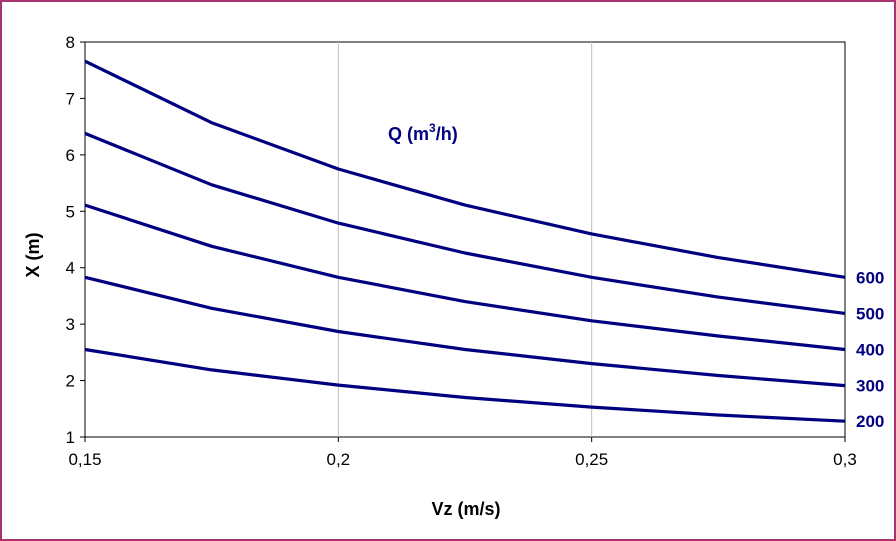 This screenshot has width=896, height=541. Describe the element at coordinates (33, 254) in the screenshot. I see `y-axis-title: X (m)` at that location.